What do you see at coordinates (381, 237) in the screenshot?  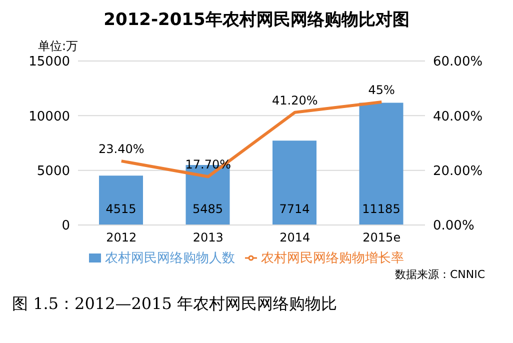 I see `x-tick-label: 2015e` at bounding box center [381, 237].